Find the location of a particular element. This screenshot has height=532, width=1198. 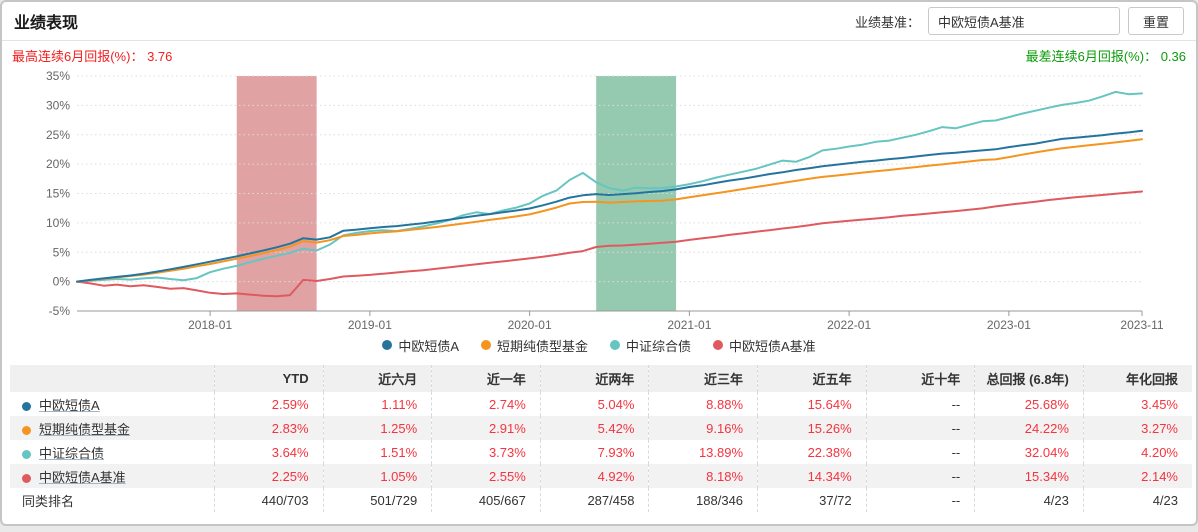

value-cell: 5.04% is located at coordinates (594, 404).